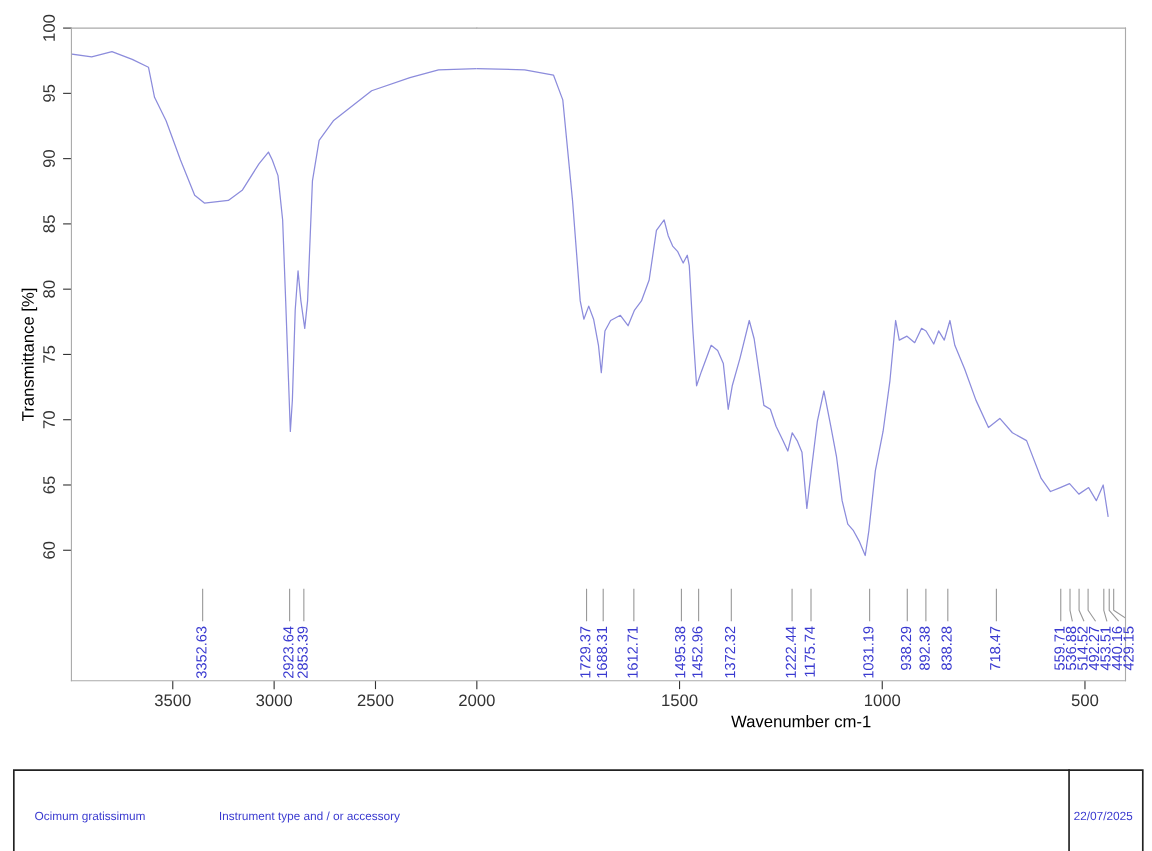 The height and width of the screenshot is (851, 1152). Describe the element at coordinates (49, 420) in the screenshot. I see `y-tick-label: 70` at that location.